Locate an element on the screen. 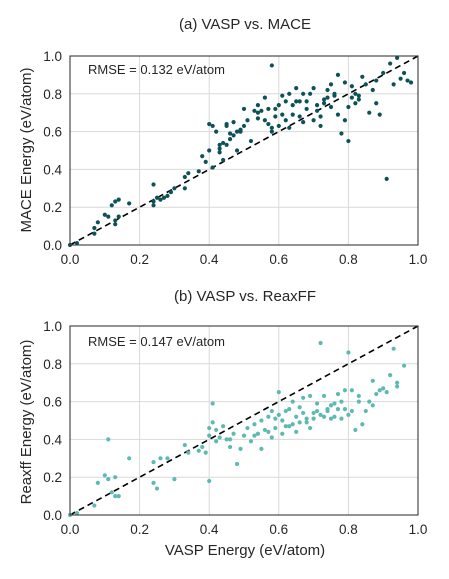  panel-b-x-tick-label: 1.0 is located at coordinates (418, 529).